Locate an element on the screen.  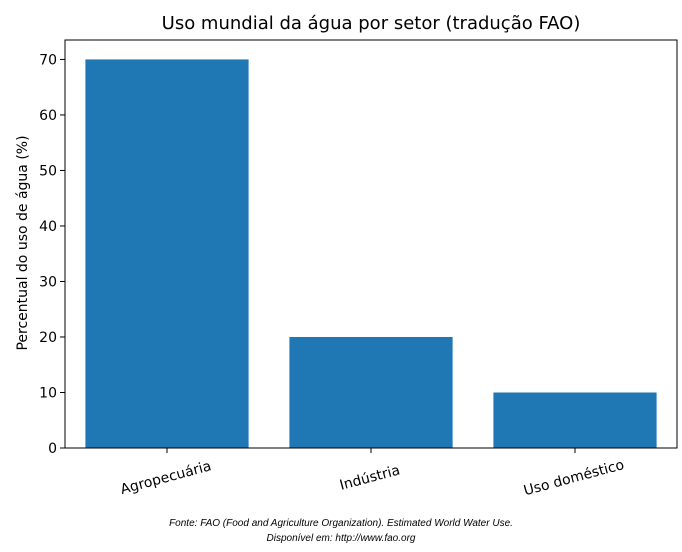
y-axis-label: Percentual do uso de água (%) is located at coordinates (23, 242).